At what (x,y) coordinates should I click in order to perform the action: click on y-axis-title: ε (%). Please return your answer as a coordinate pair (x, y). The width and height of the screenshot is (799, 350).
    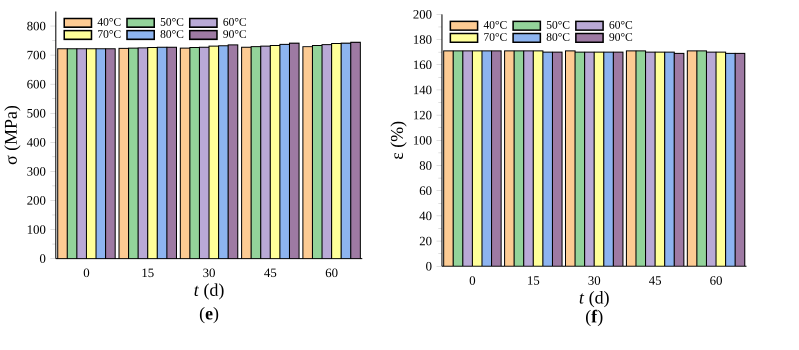
    Looking at the image, I should click on (398, 141).